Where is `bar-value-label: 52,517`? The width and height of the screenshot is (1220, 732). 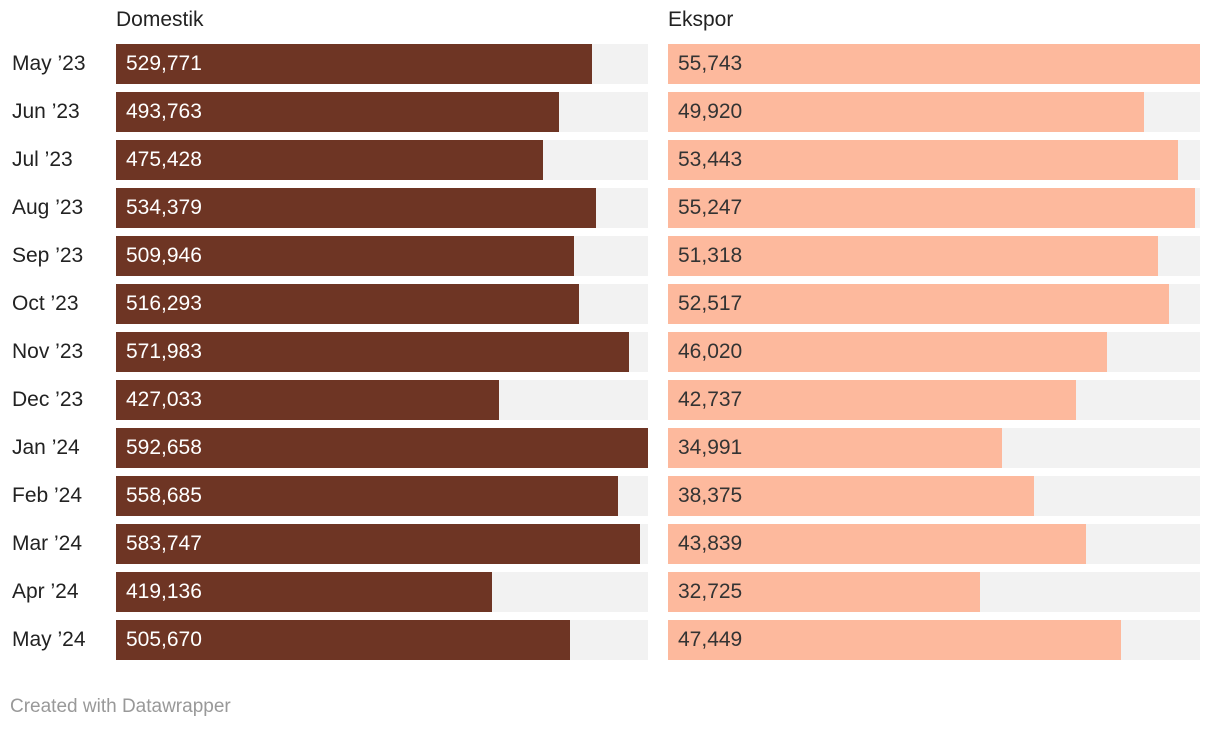 bar-value-label: 52,517 is located at coordinates (710, 303).